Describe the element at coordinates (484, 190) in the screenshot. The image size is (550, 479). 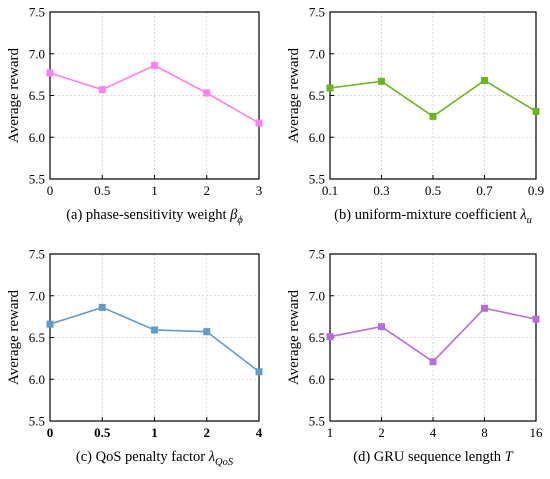
I see `x-tick-label: 0.7` at that location.